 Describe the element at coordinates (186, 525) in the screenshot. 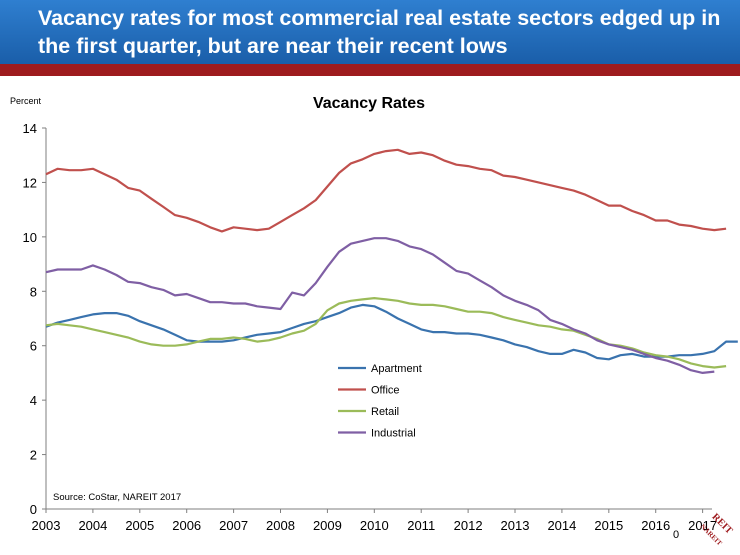

I see `x-tick-label: 2006` at that location.